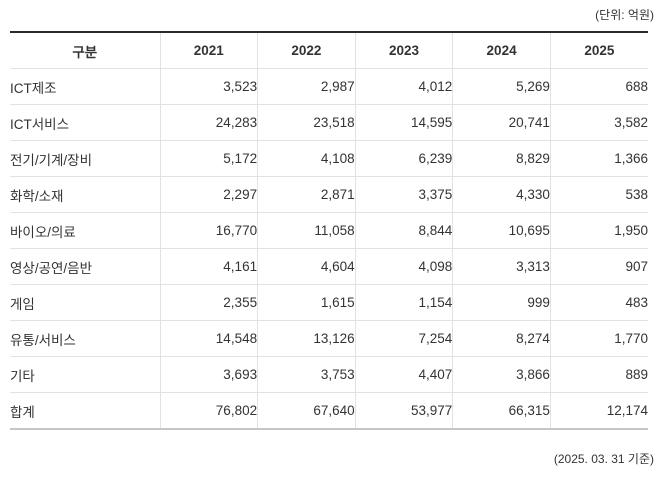  Describe the element at coordinates (306, 374) in the screenshot. I see `cell-2022: 3,753` at that location.